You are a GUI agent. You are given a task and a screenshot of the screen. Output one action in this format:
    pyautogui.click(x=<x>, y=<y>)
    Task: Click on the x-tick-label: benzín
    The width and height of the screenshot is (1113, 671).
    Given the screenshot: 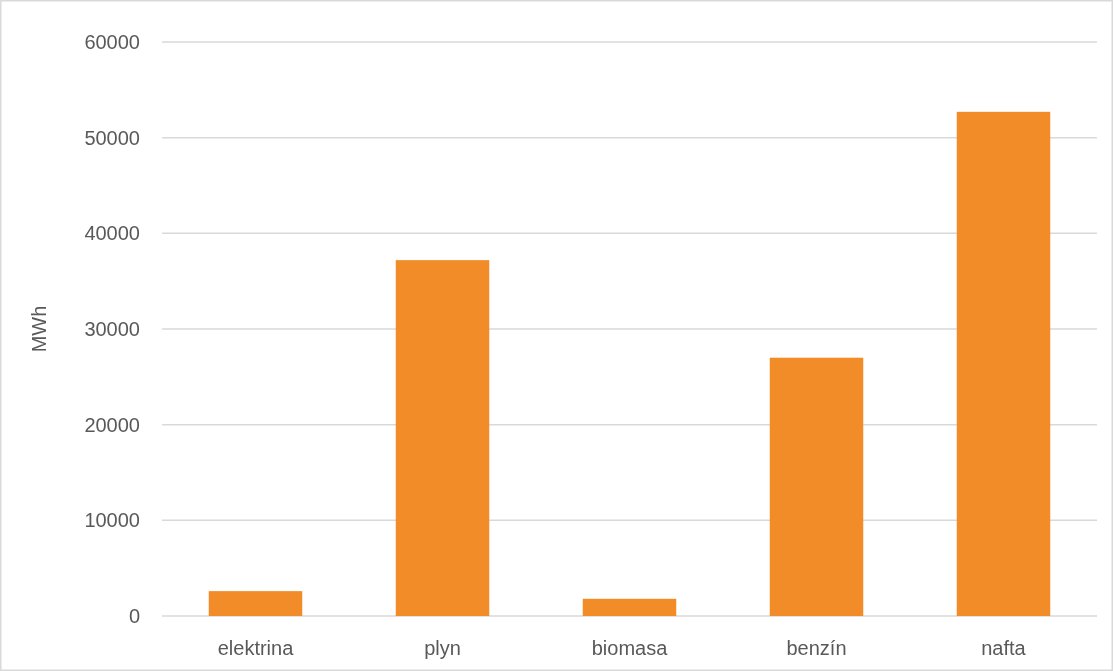 What is the action you would take?
    pyautogui.click(x=816, y=648)
    